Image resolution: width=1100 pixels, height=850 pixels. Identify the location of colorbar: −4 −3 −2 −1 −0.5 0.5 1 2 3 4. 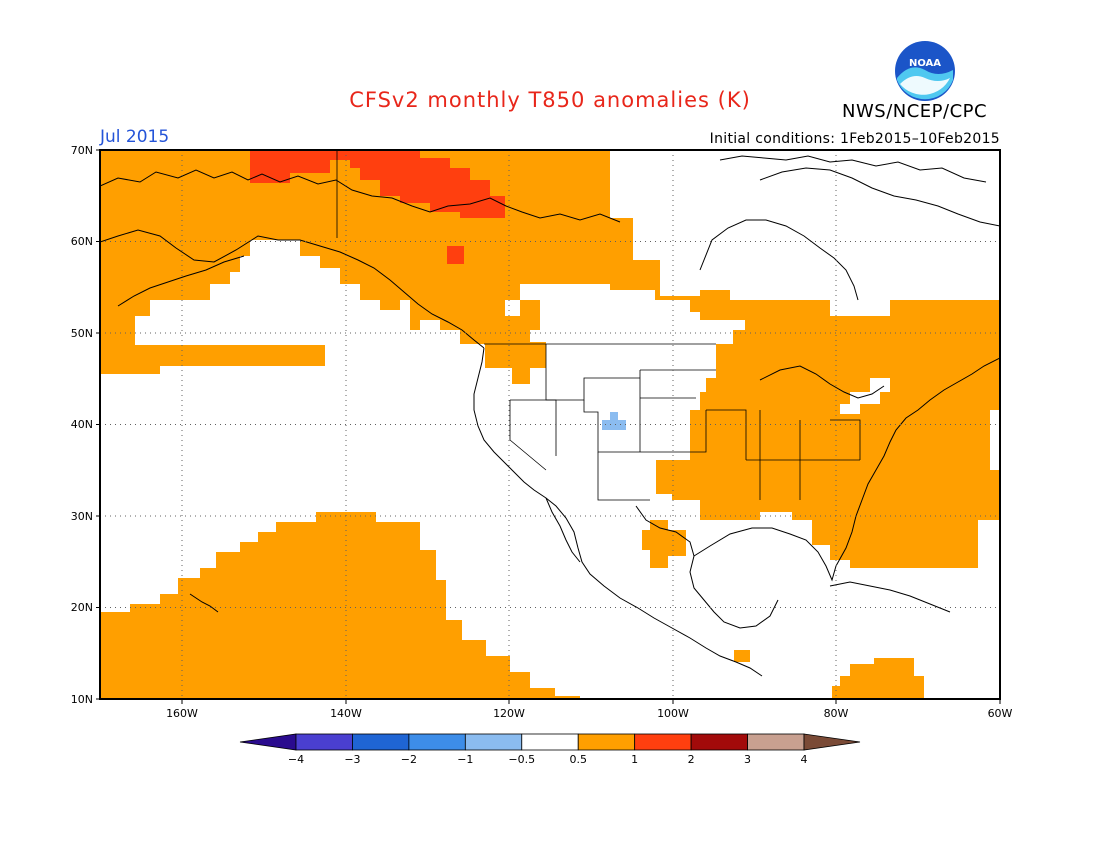
(550, 749).